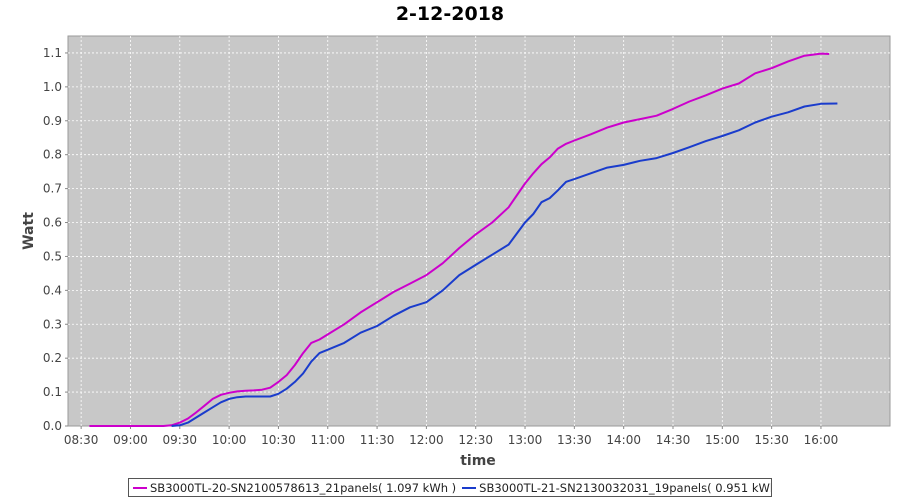 The width and height of the screenshot is (900, 500). What do you see at coordinates (722, 440) in the screenshot?
I see `x-tick-label: 15:00` at bounding box center [722, 440].